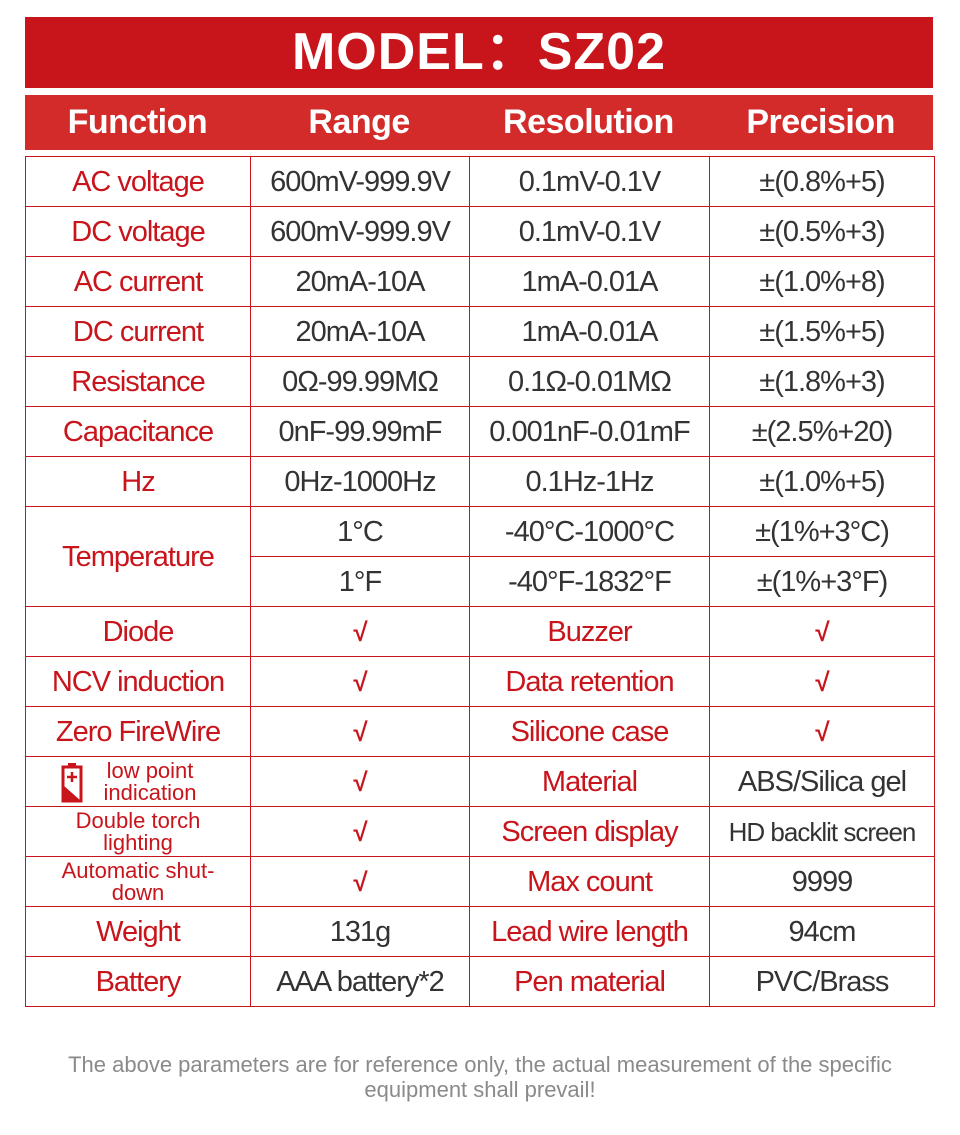  Describe the element at coordinates (138, 481) in the screenshot. I see `table-cell: Hz` at that location.